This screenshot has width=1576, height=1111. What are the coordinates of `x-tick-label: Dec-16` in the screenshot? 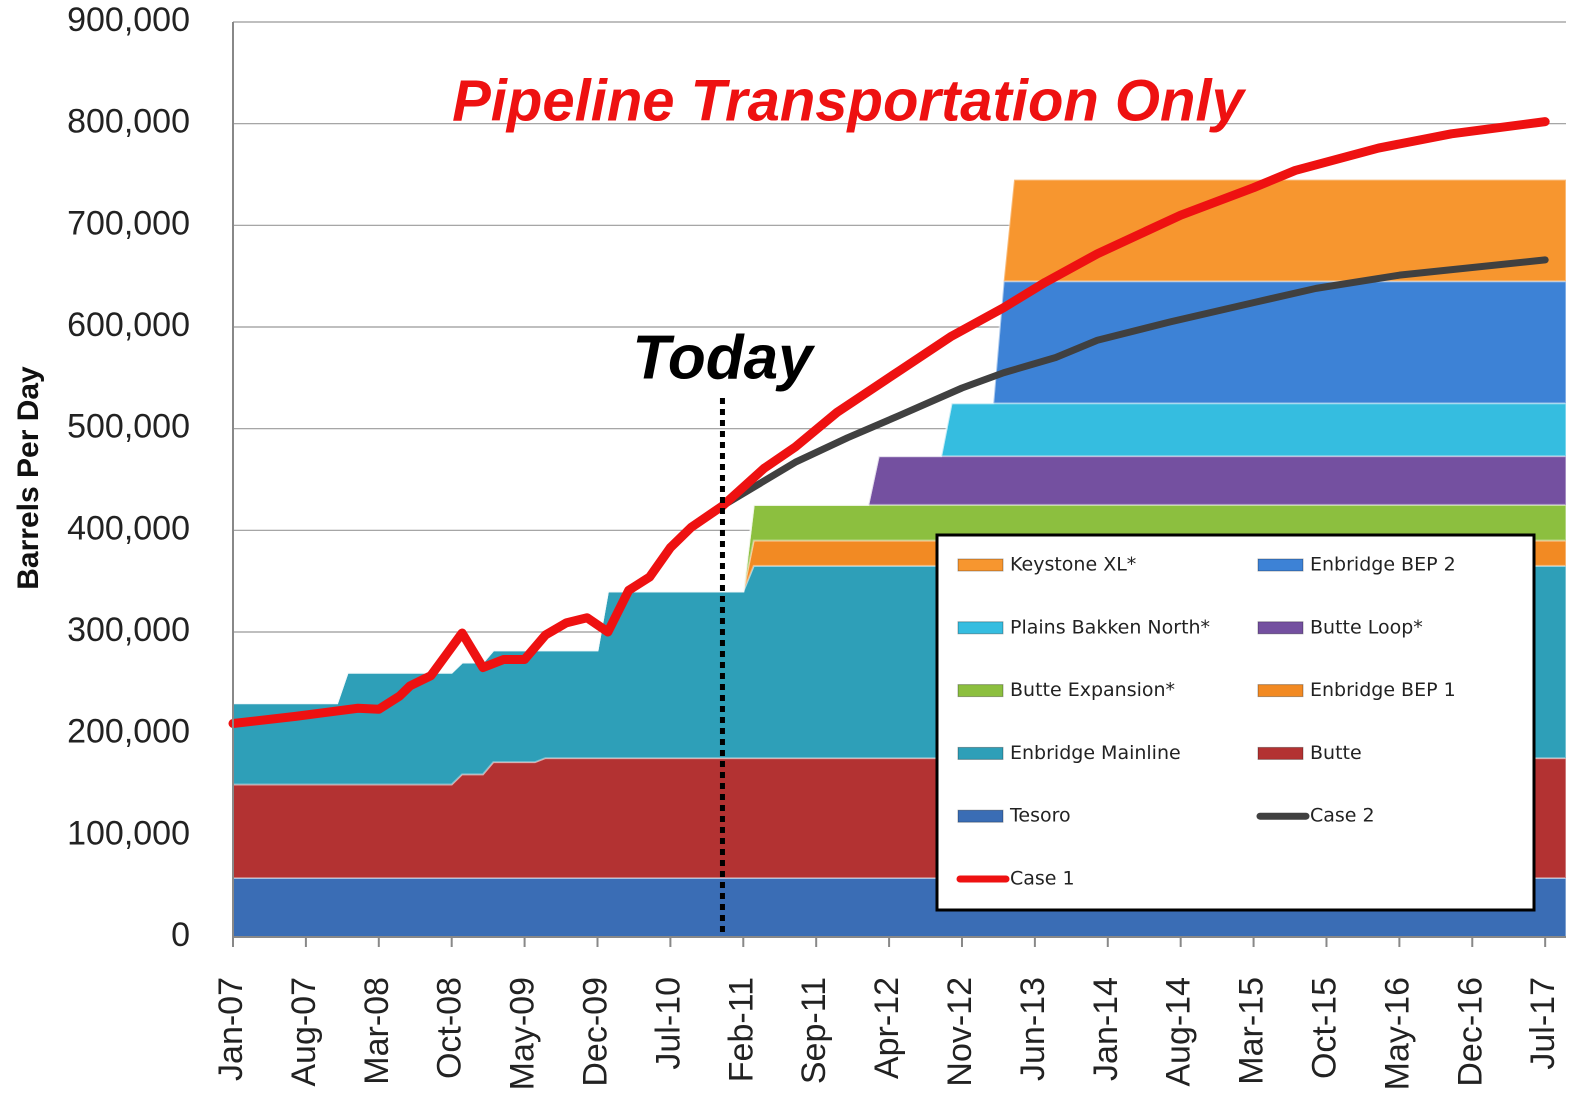 It's located at (1470, 1032).